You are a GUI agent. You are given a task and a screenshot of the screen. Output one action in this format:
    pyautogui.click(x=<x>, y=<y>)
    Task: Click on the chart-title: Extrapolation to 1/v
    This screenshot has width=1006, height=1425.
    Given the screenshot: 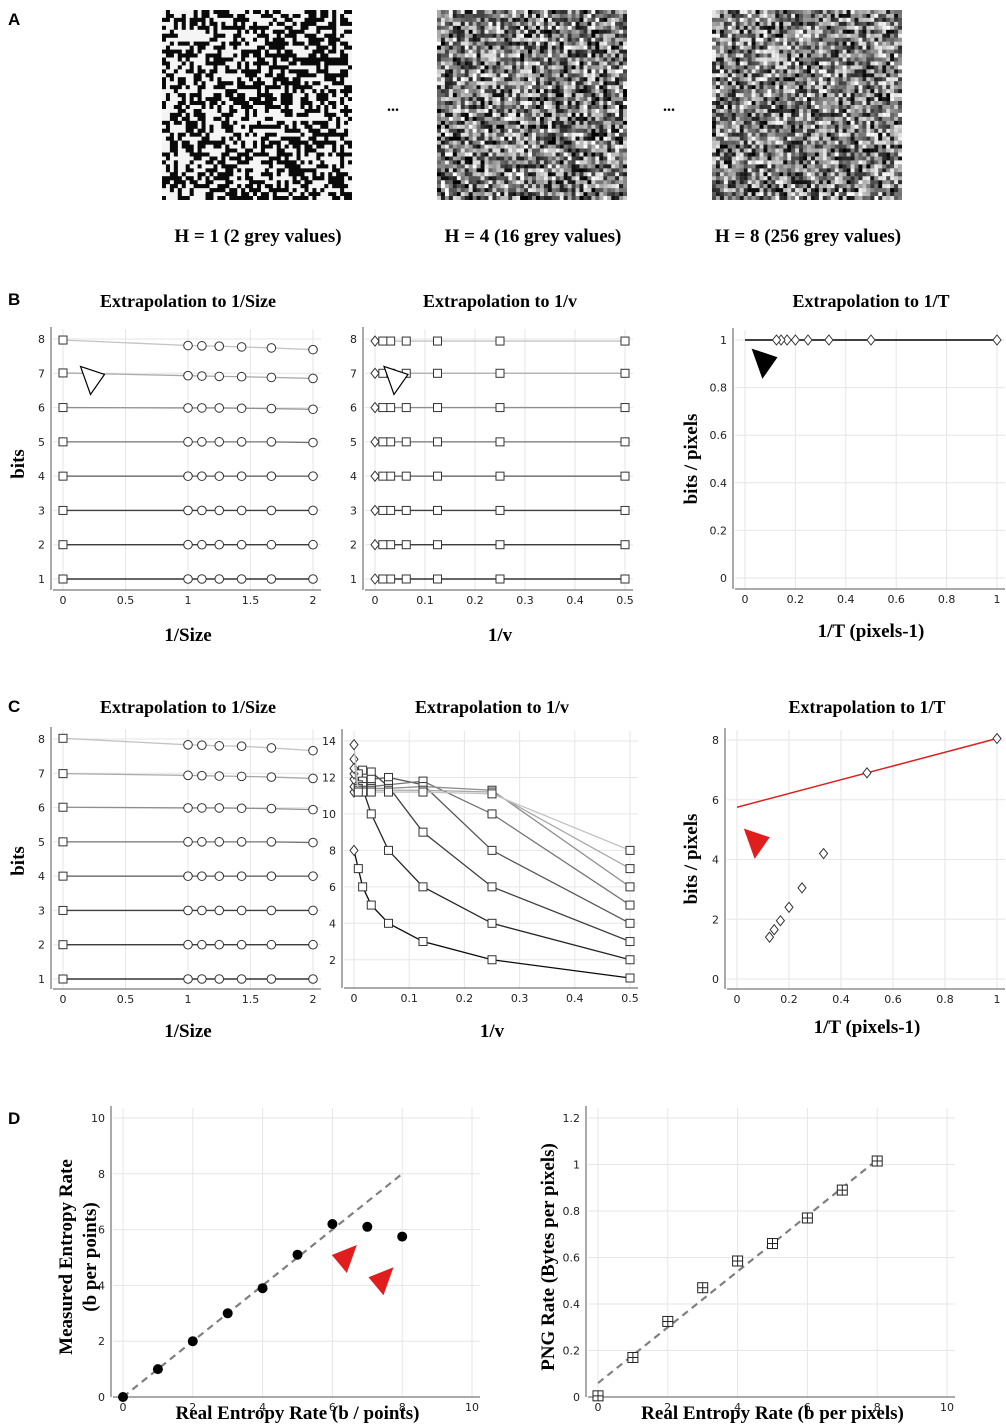 What is the action you would take?
    pyautogui.click(x=492, y=707)
    